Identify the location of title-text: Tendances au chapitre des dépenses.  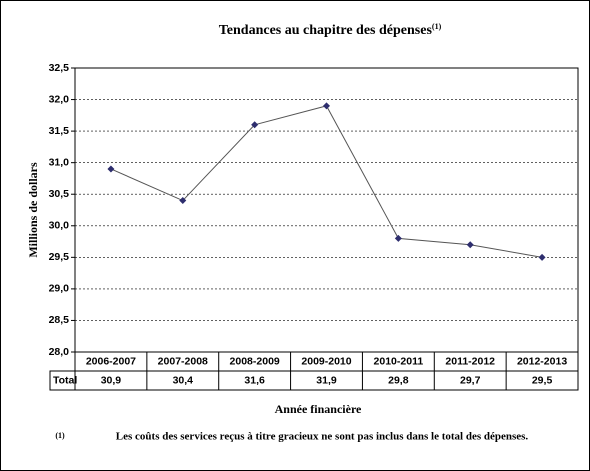
(326, 30).